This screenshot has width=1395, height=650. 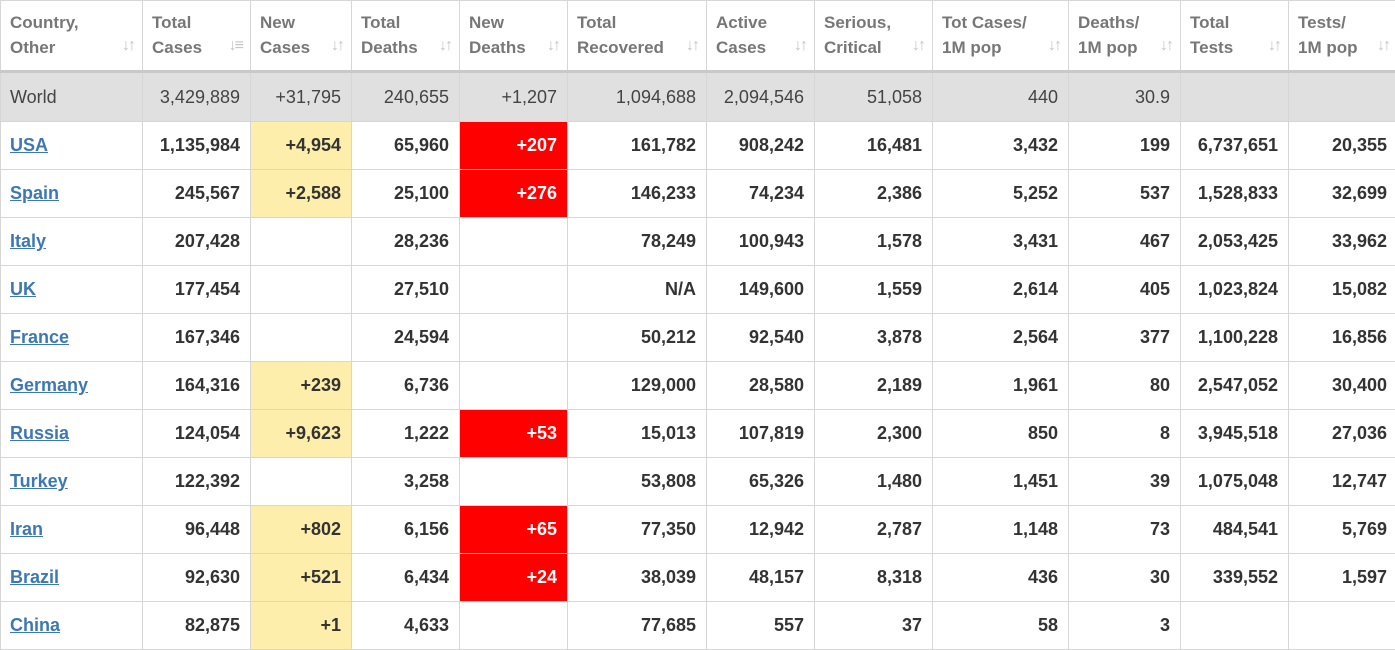 I want to click on cell-new-cases, so click(x=301, y=481).